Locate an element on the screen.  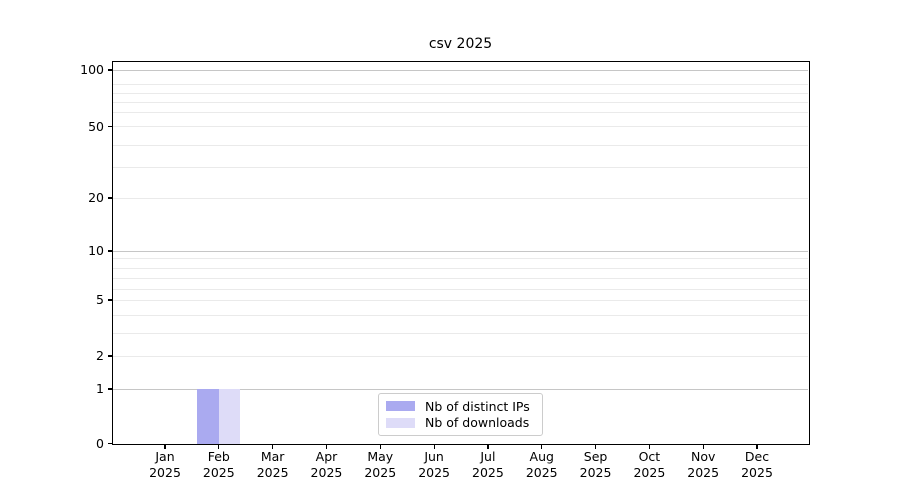
x-tick-mark-oct is located at coordinates (649, 446).